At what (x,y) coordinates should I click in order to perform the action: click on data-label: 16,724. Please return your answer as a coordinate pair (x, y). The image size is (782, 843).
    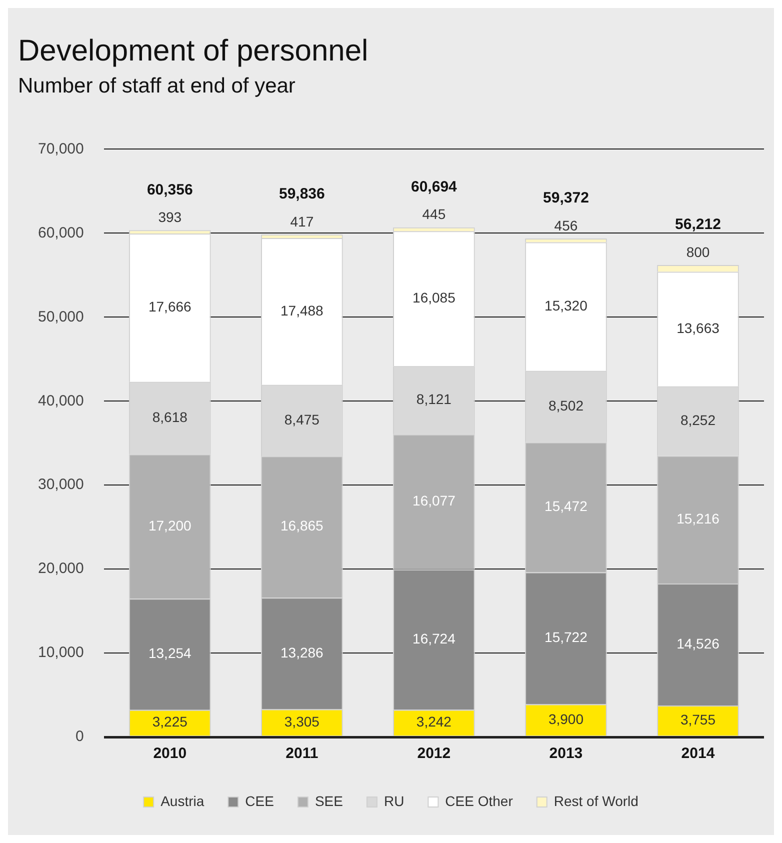
    Looking at the image, I should click on (434, 638).